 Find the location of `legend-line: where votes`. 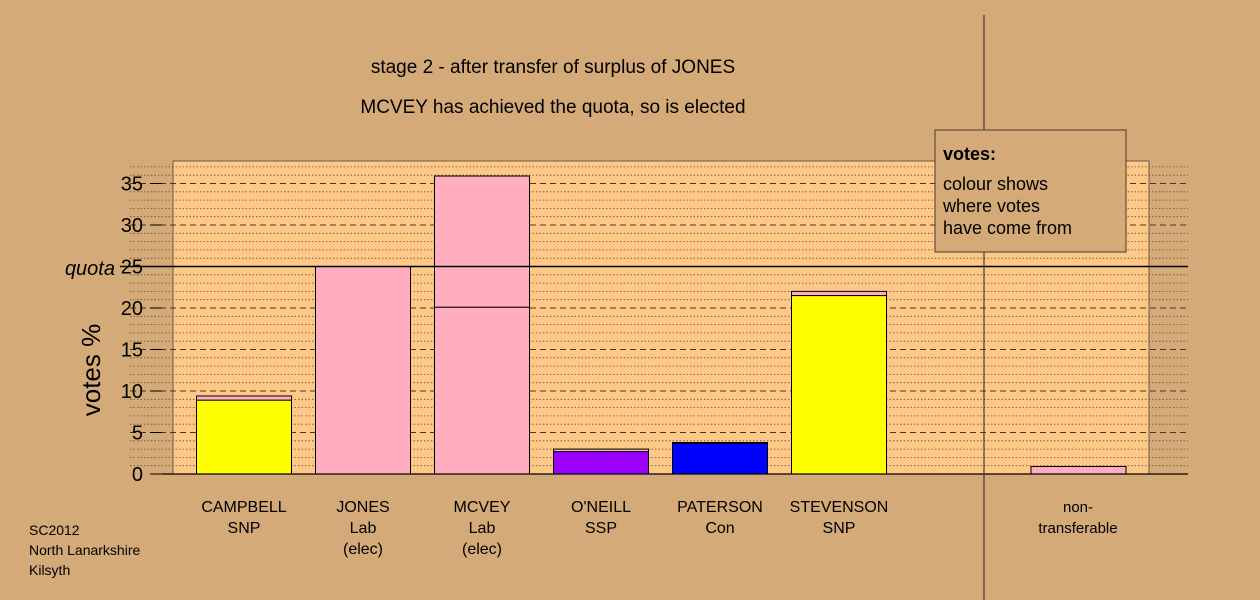

legend-line: where votes is located at coordinates (991, 206).